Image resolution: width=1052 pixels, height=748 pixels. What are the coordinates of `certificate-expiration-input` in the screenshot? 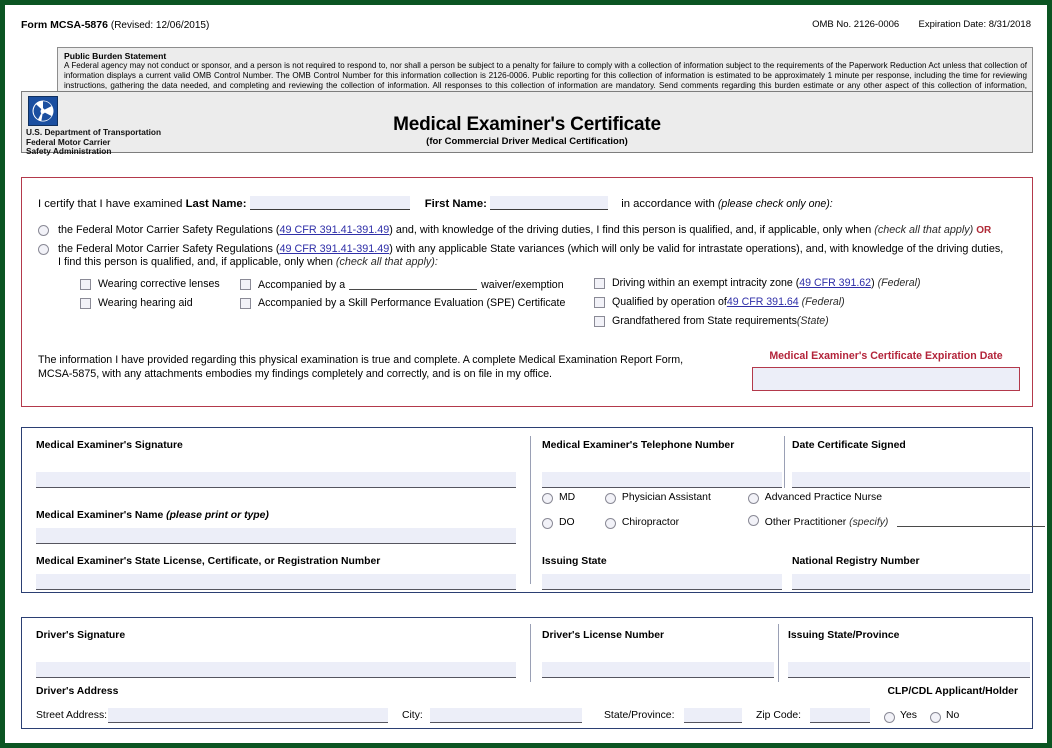 It's located at (886, 379).